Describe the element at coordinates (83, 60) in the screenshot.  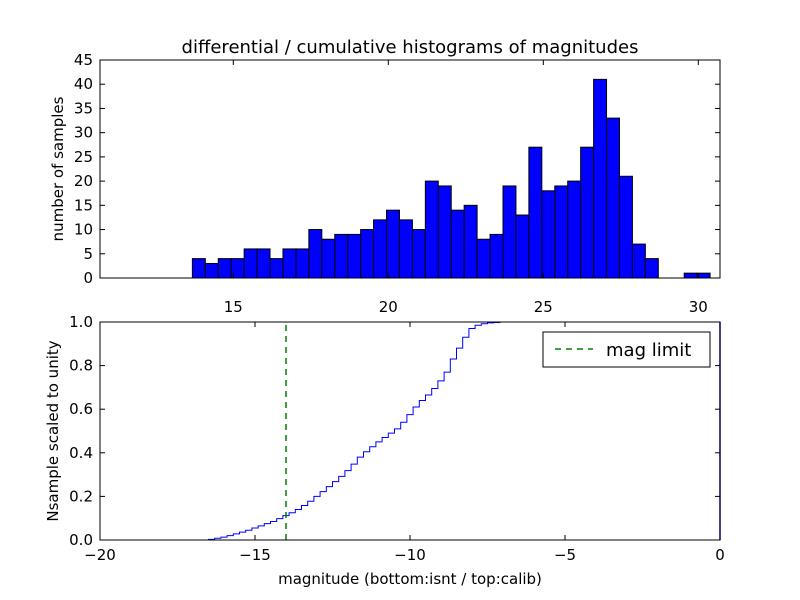
I see `y-tick-label: 45` at that location.